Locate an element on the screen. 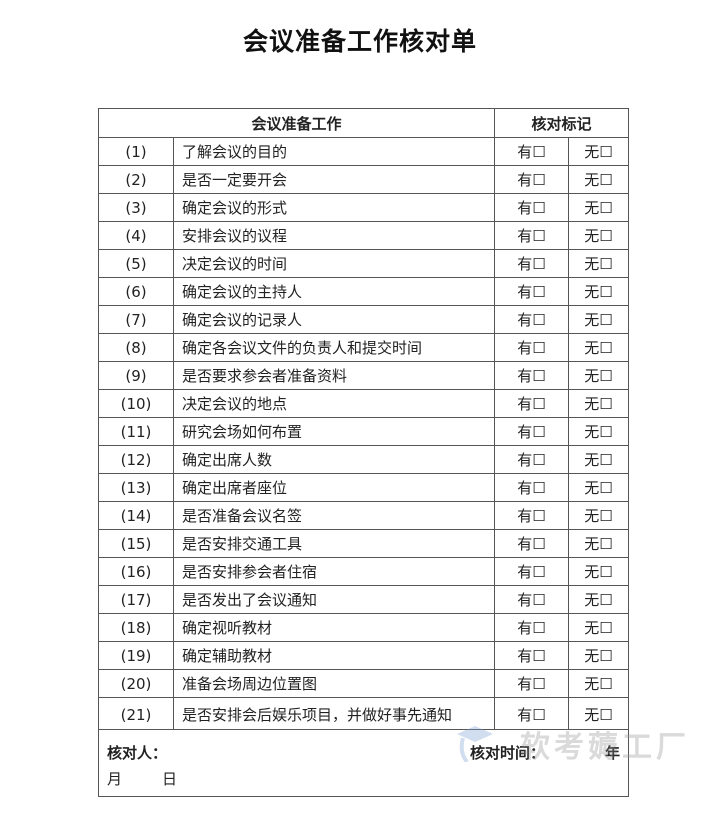  table-row: (15) 是否安排交通工具 有☐ 无☐ is located at coordinates (363, 543).